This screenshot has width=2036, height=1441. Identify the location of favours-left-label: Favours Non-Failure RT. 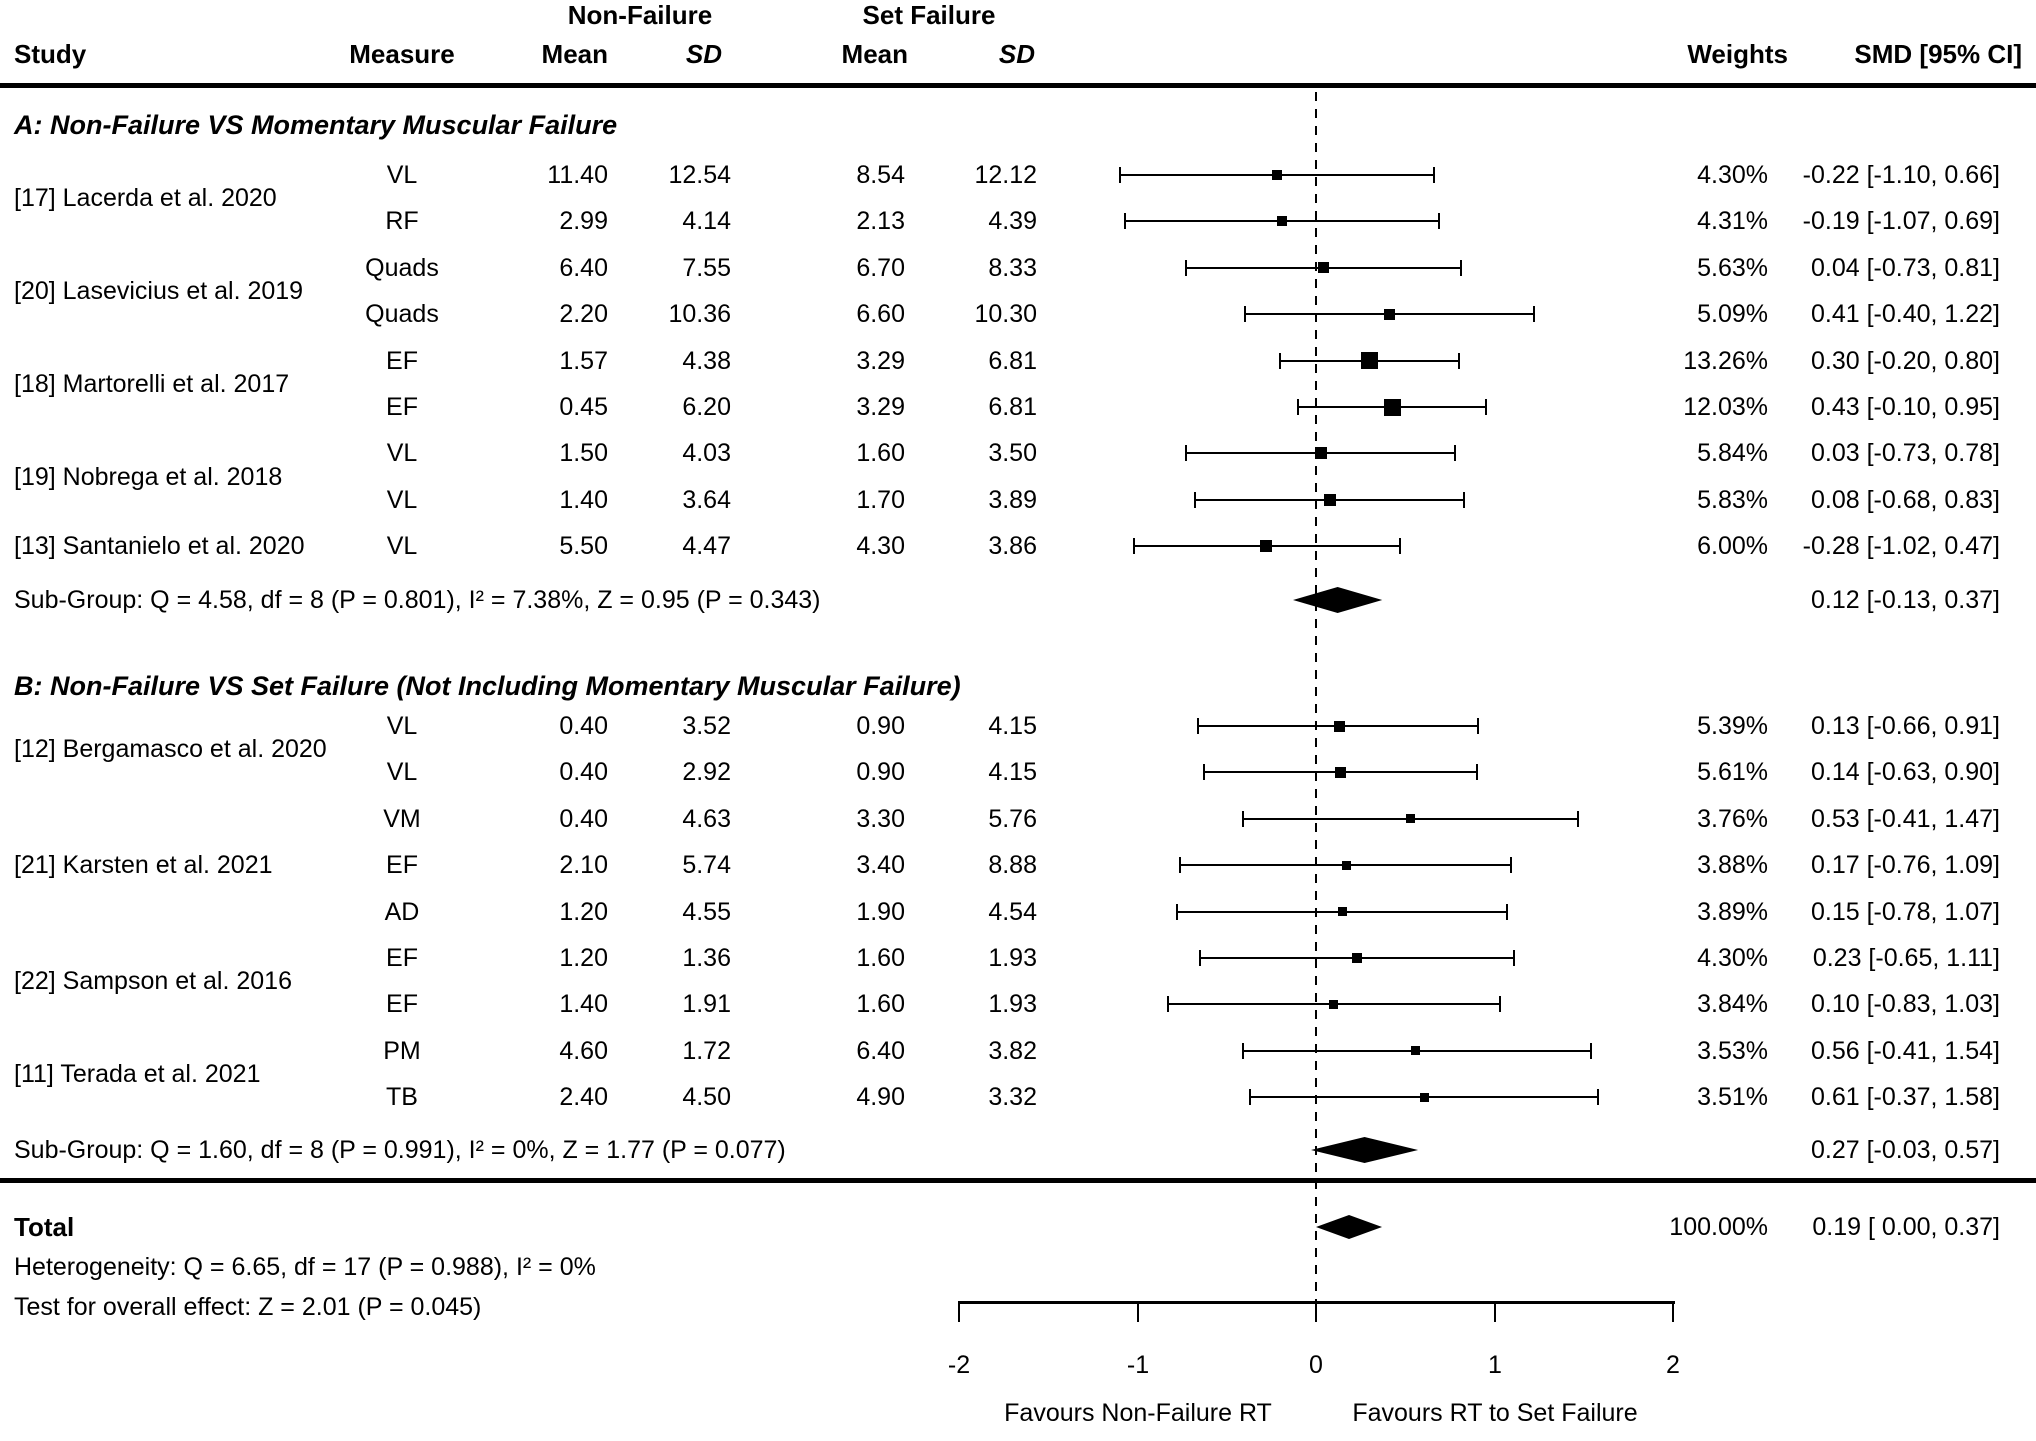
(1138, 1413).